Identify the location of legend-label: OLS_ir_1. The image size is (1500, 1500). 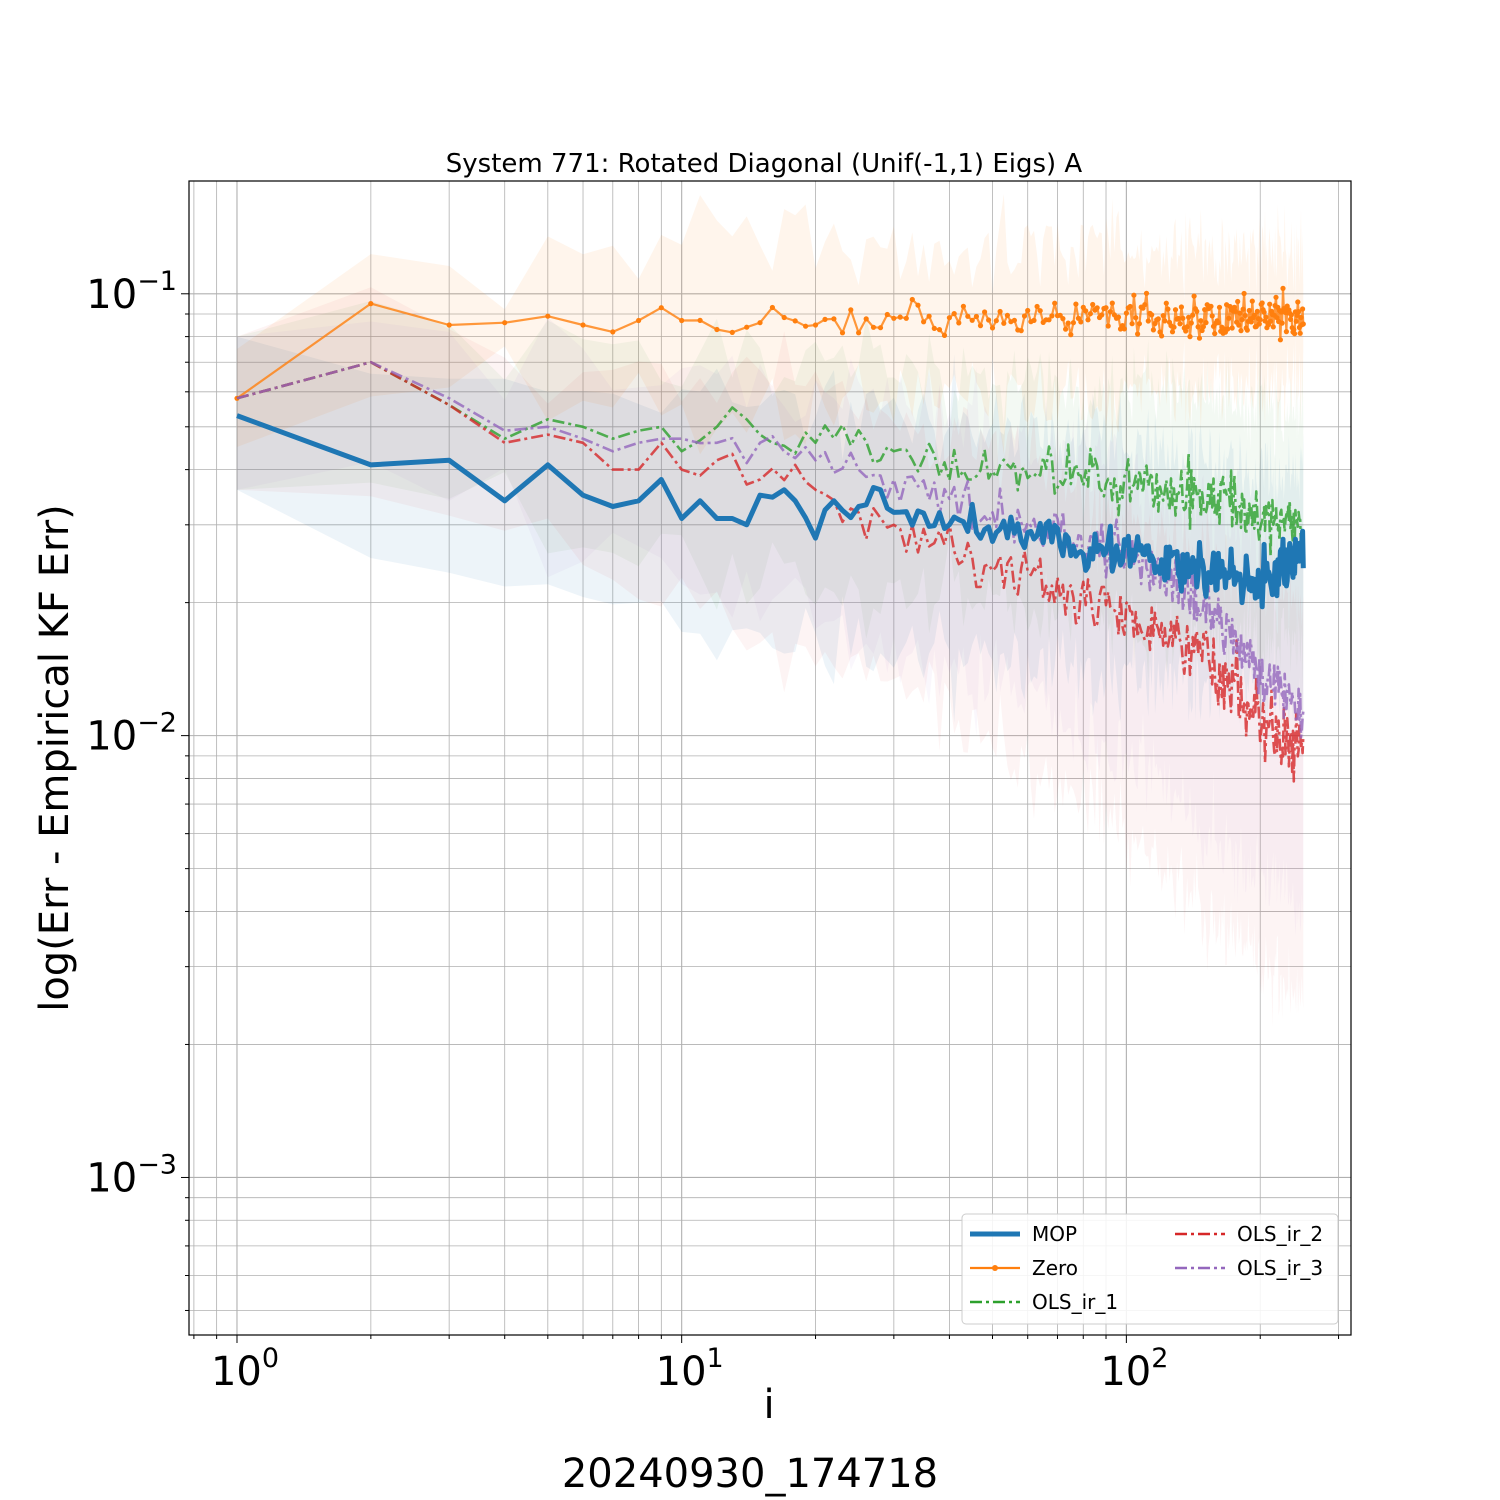
(1075, 1302).